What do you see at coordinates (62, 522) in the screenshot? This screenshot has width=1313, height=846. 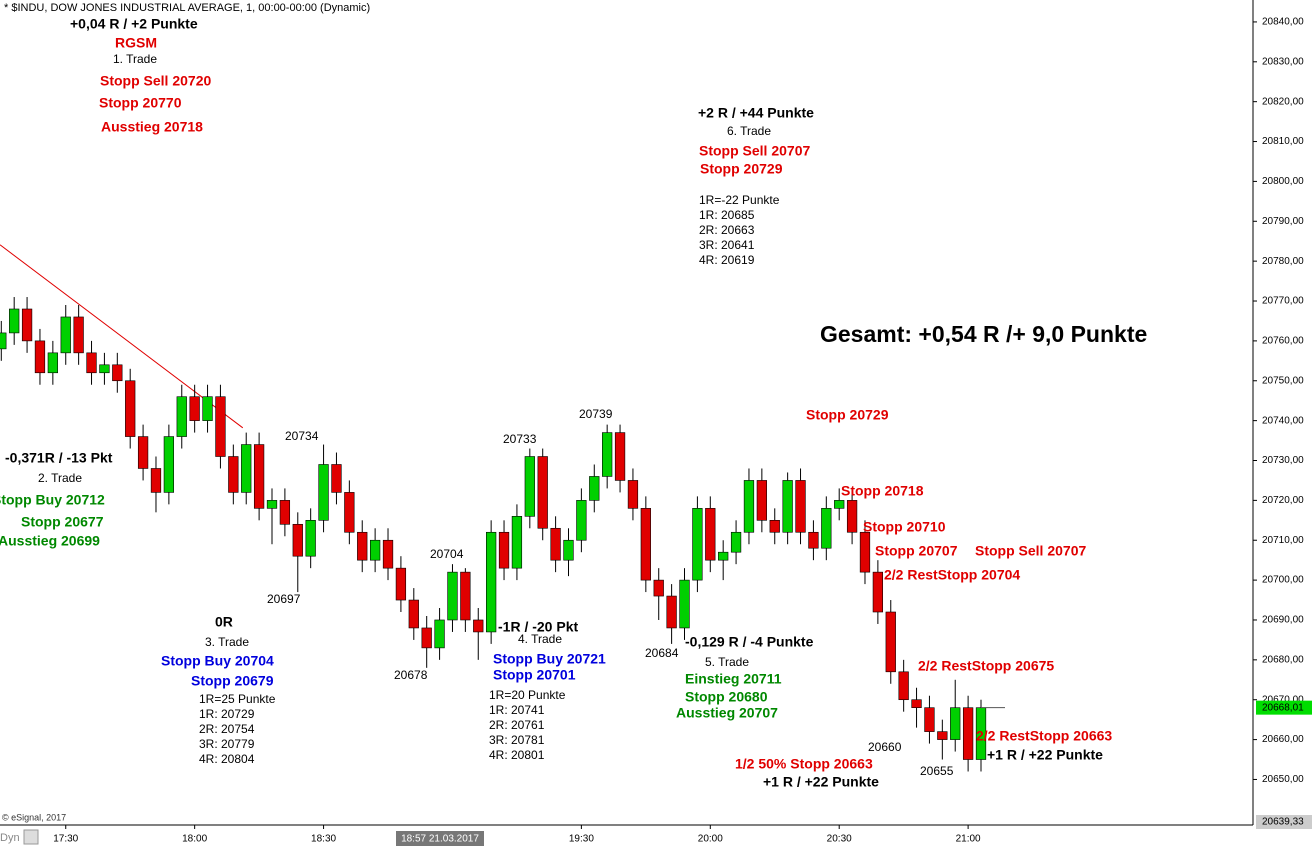 I see `annotation: Stopp 20677` at bounding box center [62, 522].